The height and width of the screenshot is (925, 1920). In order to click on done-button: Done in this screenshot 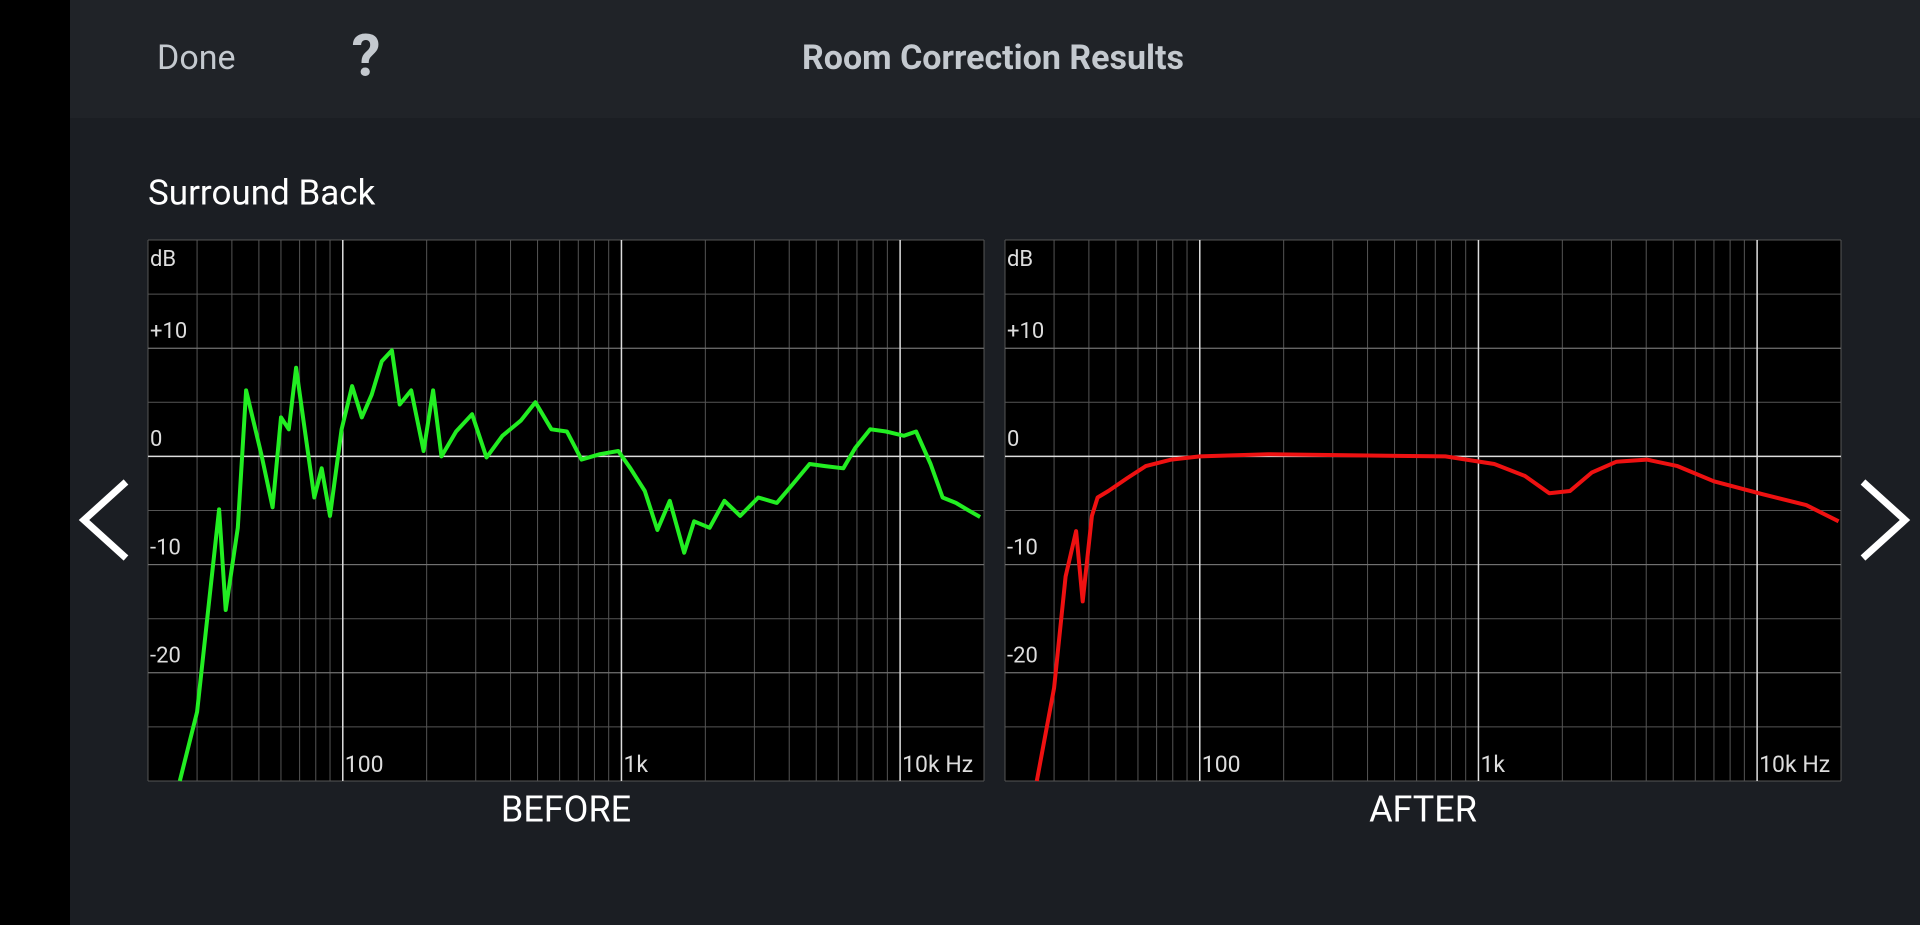, I will do `click(196, 58)`.